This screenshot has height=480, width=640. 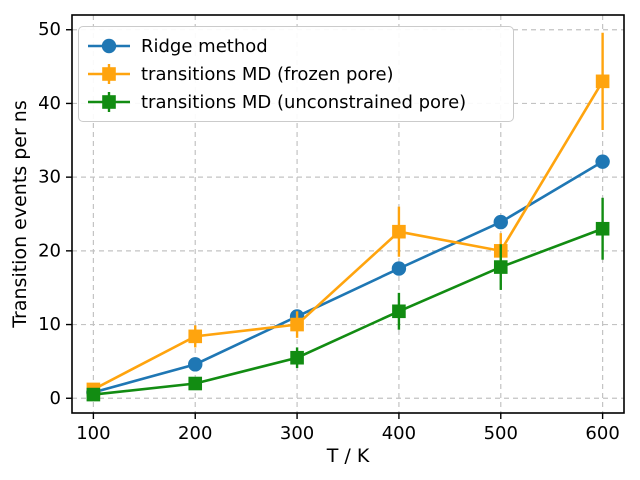 What do you see at coordinates (49, 103) in the screenshot?
I see `y-tick-label-40: 40` at bounding box center [49, 103].